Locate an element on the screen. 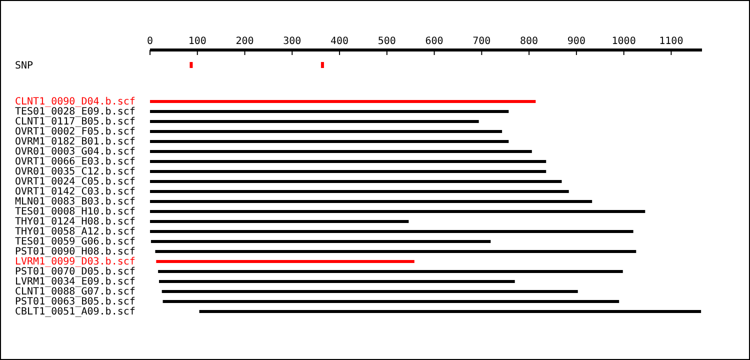 The height and width of the screenshot is (360, 750). x-tick-label: 700 is located at coordinates (481, 41).